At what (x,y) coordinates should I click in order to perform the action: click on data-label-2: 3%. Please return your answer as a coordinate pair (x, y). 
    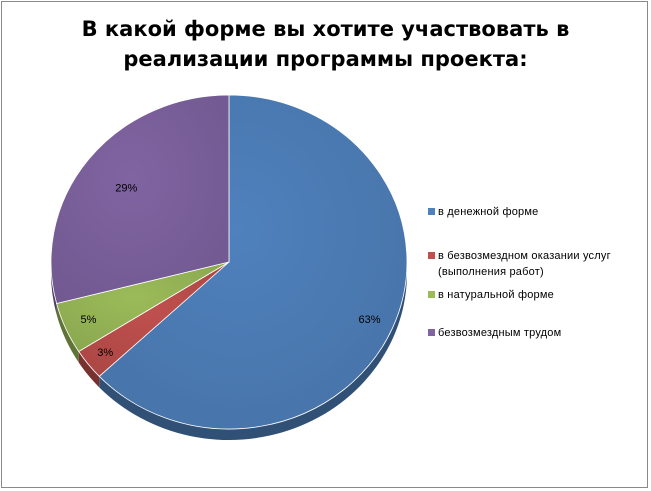
    Looking at the image, I should click on (105, 353).